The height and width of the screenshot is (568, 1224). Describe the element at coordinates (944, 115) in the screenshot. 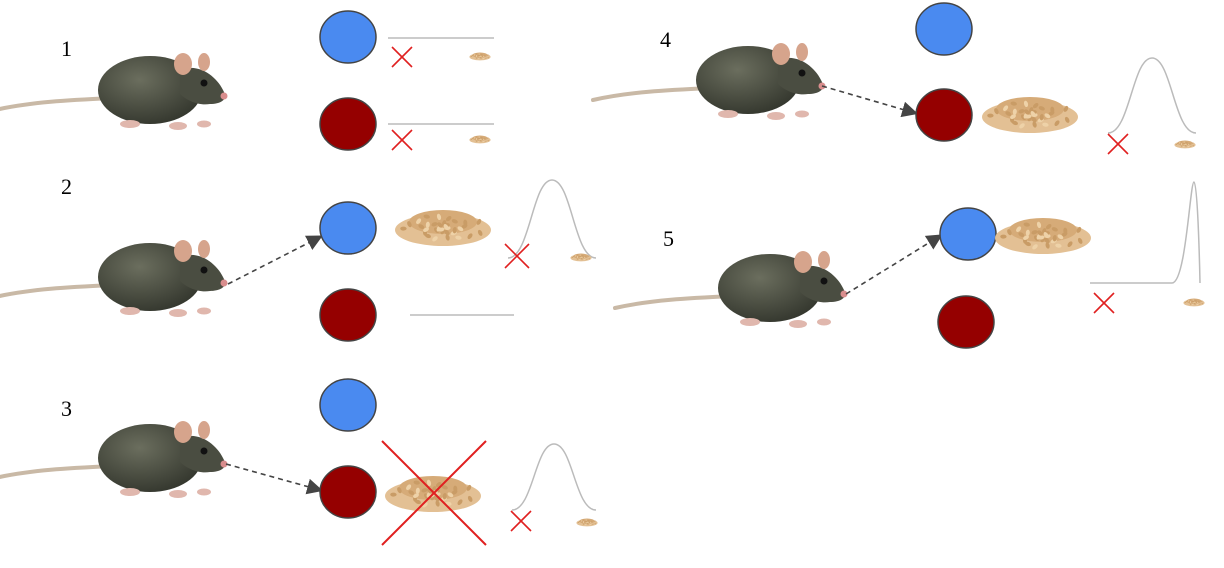

I see `red-circle` at that location.